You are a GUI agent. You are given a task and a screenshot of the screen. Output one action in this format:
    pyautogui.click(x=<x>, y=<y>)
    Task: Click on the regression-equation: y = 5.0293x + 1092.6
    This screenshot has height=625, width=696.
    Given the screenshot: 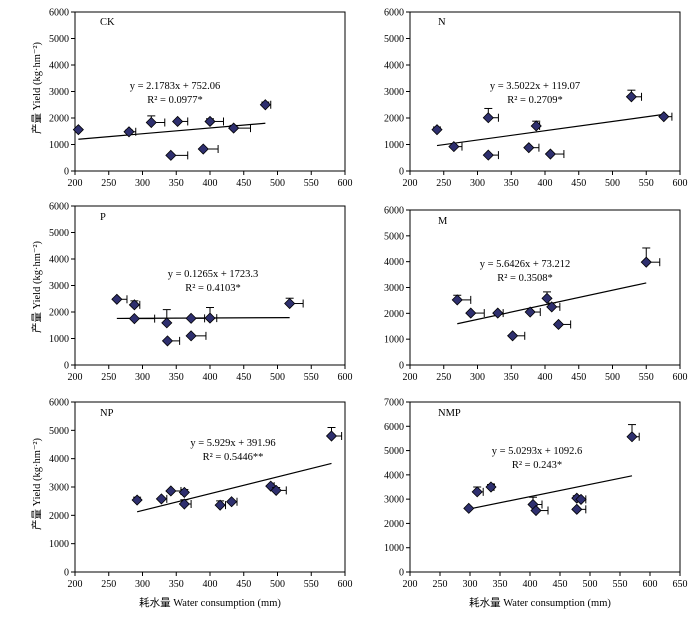 What is the action you would take?
    pyautogui.click(x=537, y=451)
    